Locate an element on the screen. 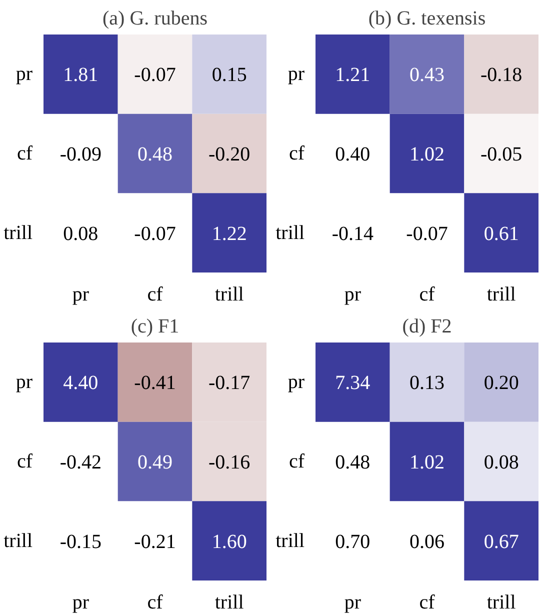 This screenshot has height=616, width=545. data-label: -0.16 is located at coordinates (229, 463).